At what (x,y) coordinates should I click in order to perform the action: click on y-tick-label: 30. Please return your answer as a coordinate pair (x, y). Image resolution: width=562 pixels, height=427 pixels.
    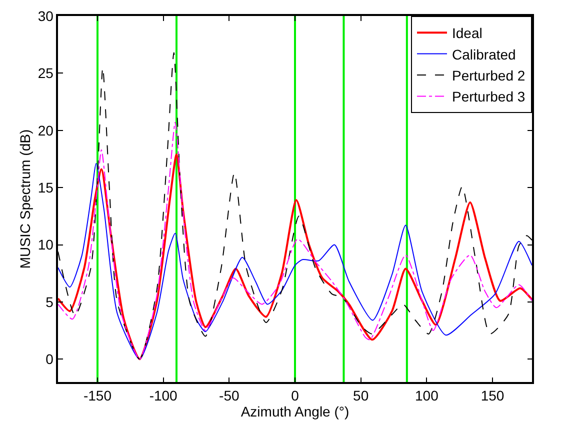
    Looking at the image, I should click on (46, 16).